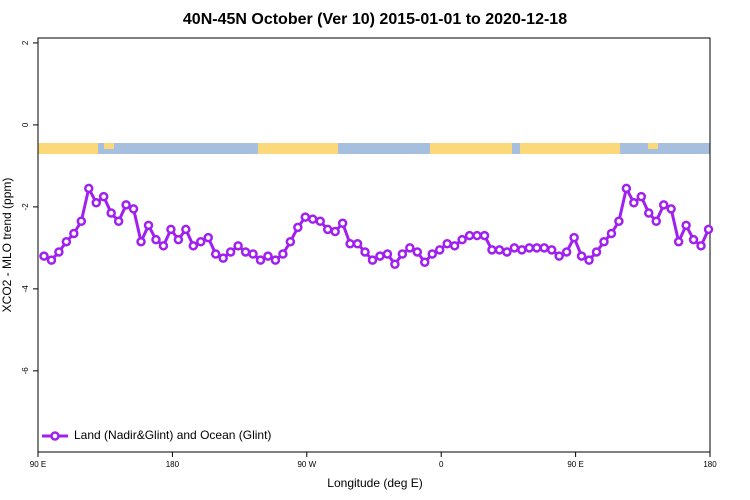  Describe the element at coordinates (172, 435) in the screenshot. I see `legend-label: Land (Nadir&Glint) and Ocean (Glint)` at that location.